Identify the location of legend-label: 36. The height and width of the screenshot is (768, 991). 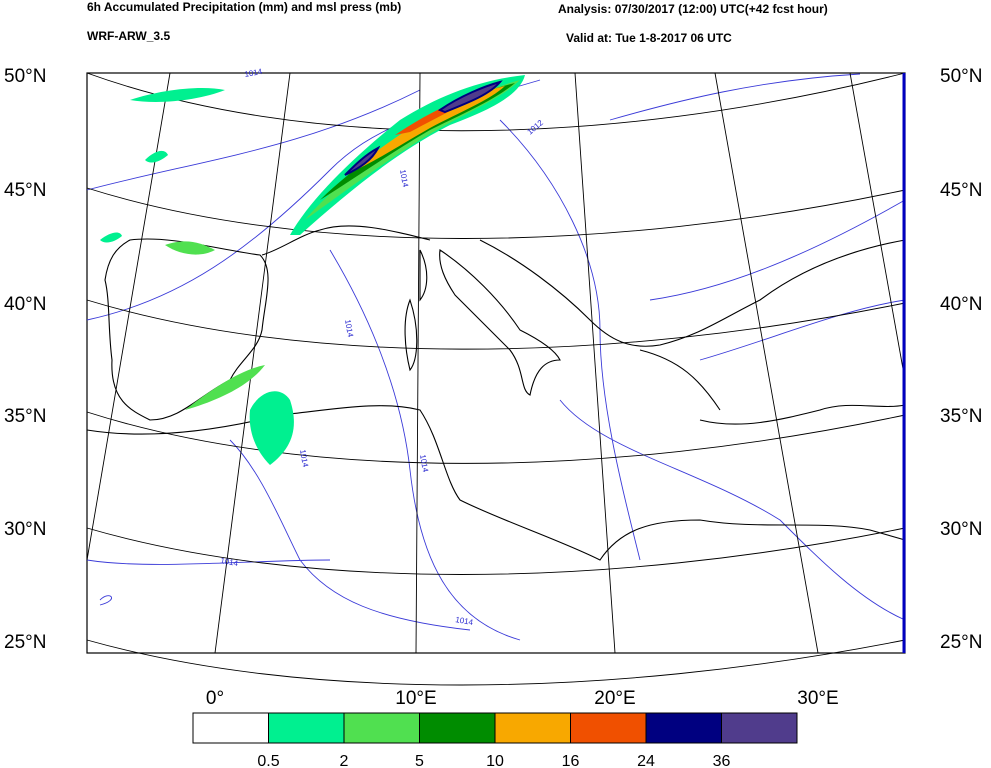
(722, 760).